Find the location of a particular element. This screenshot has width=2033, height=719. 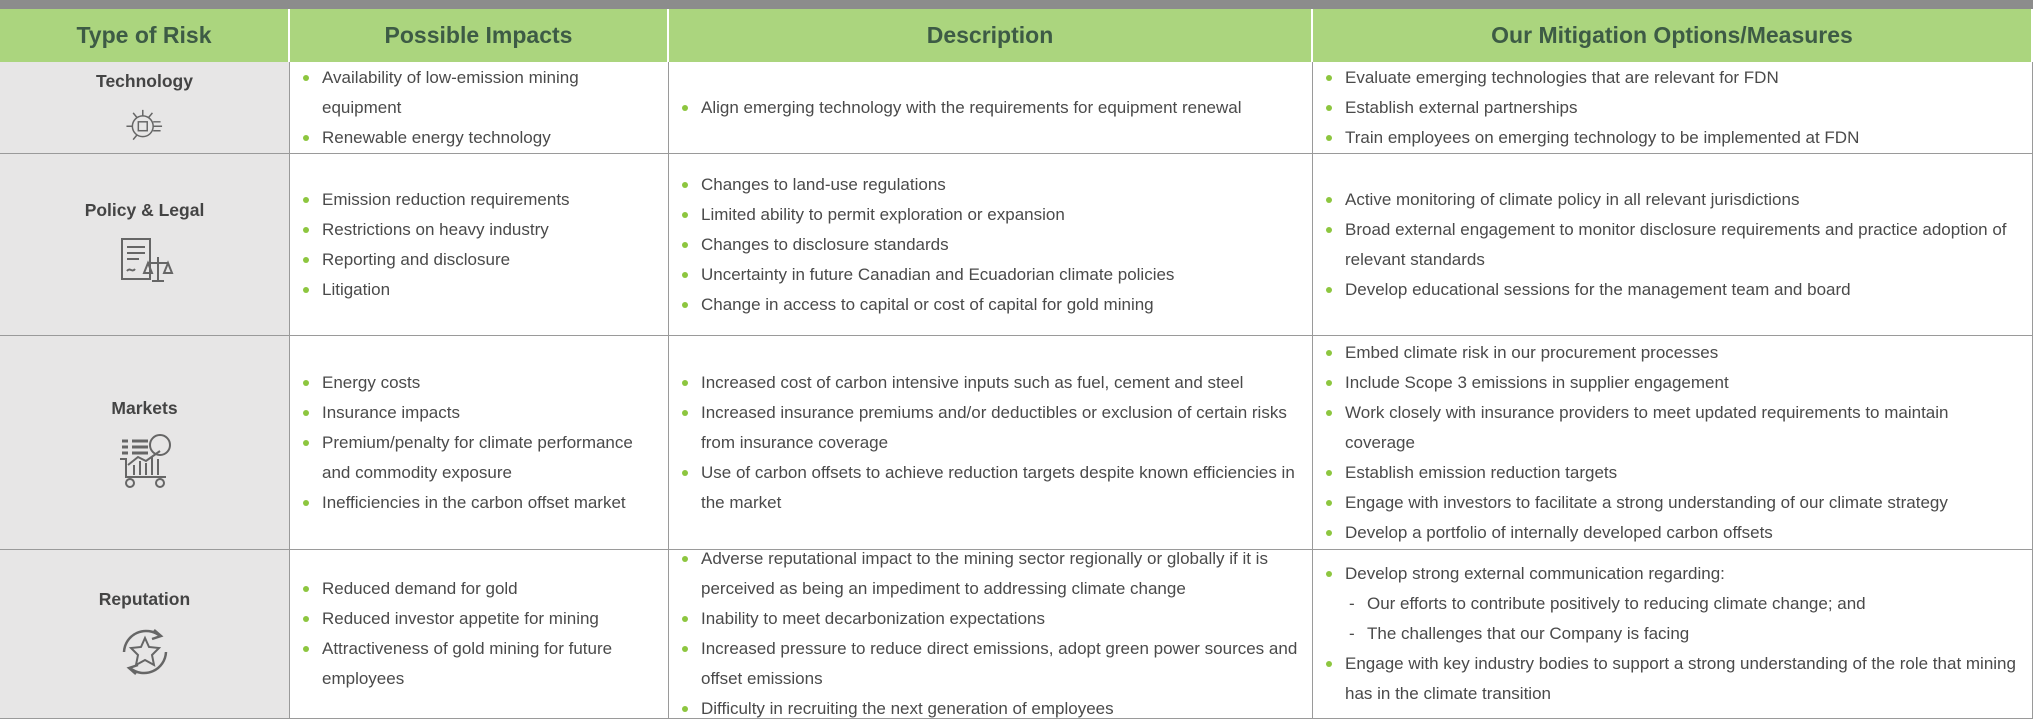

risk-name: Reputation is located at coordinates (144, 599).